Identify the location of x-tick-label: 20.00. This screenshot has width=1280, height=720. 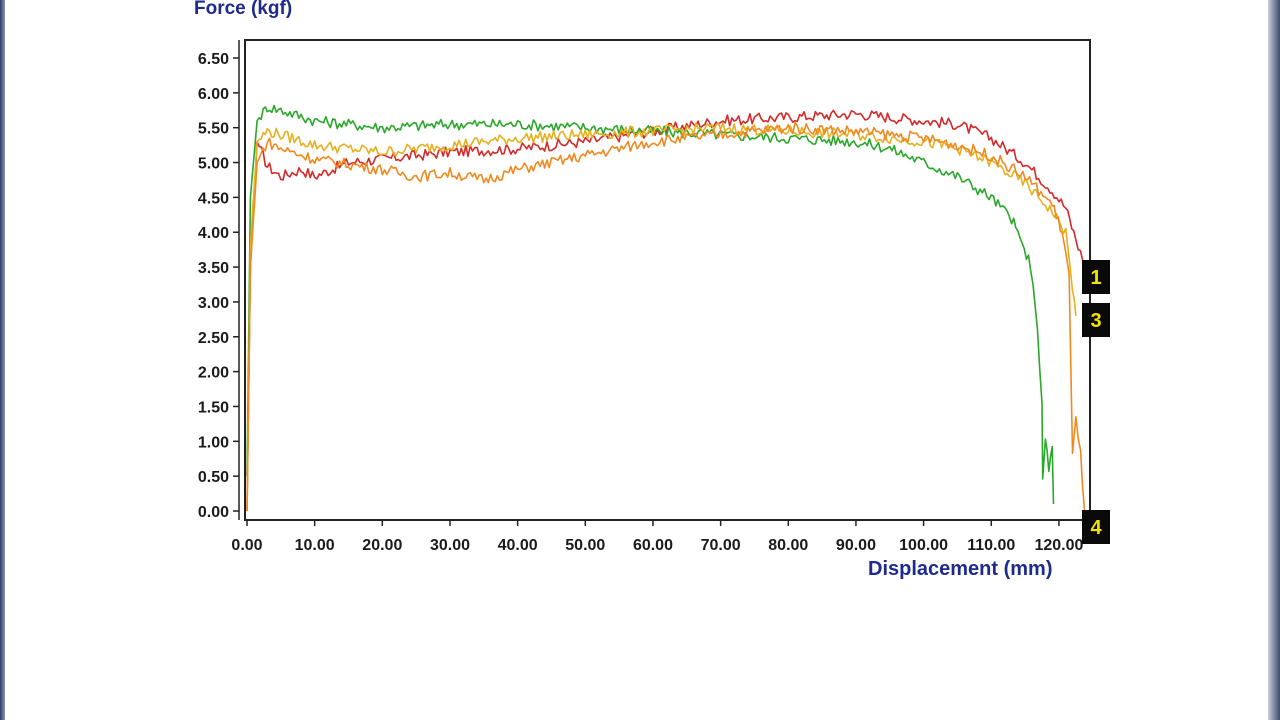
(382, 545).